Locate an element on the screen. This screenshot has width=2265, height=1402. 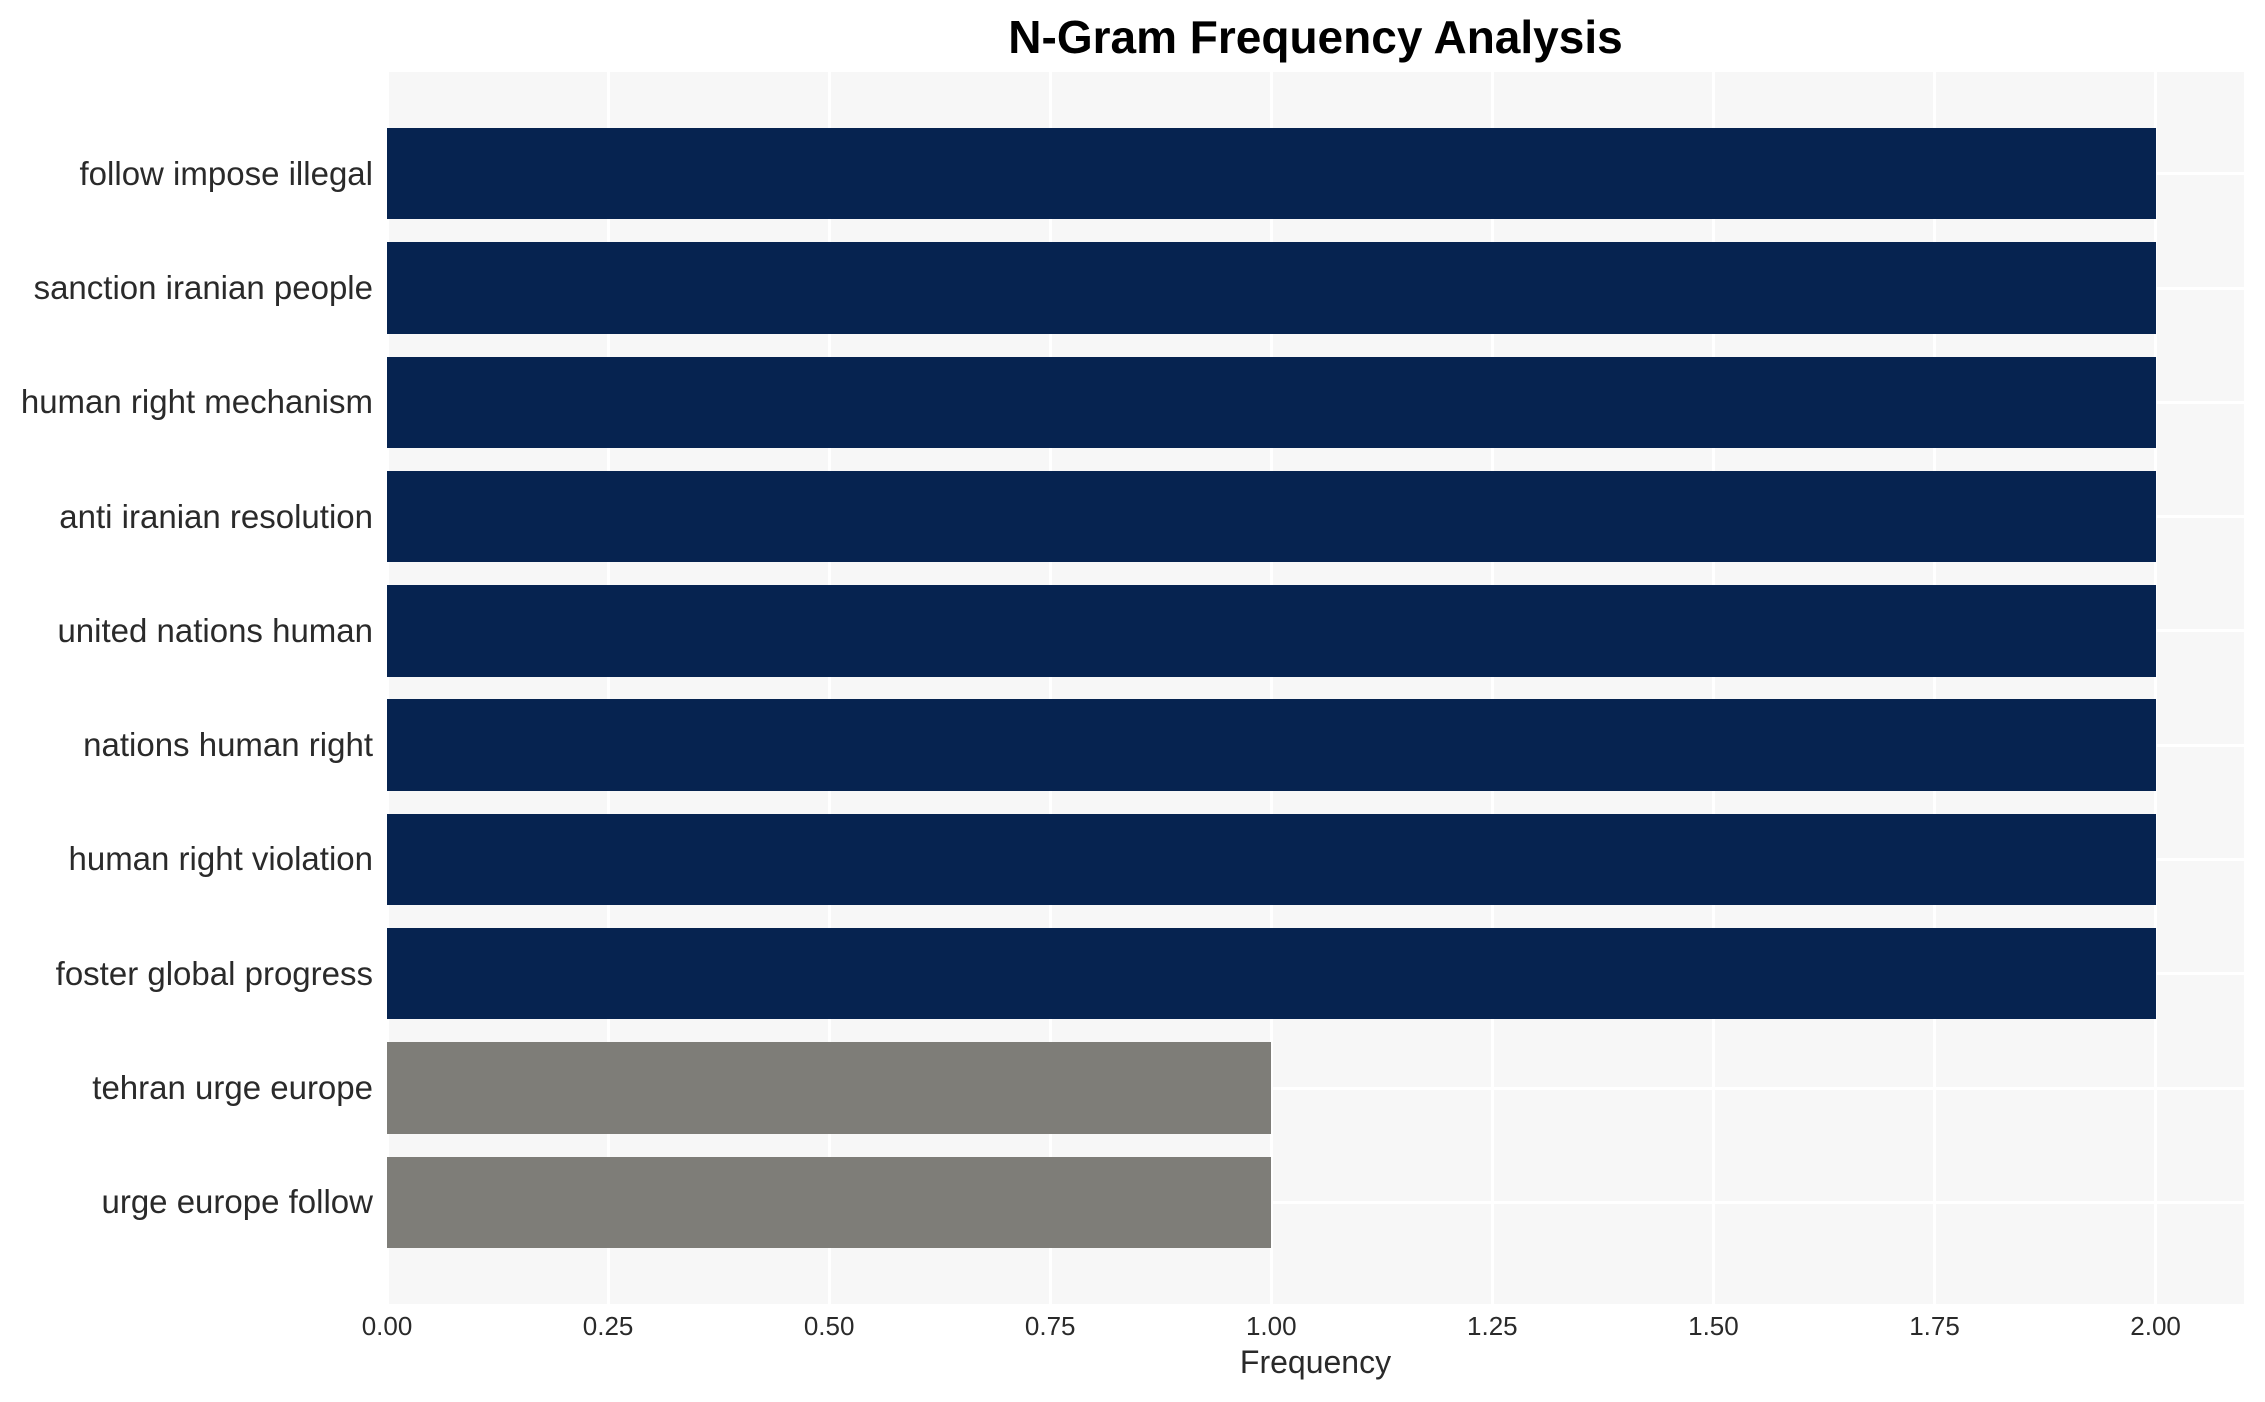
x-tick-label: 0.00 is located at coordinates (387, 1326).